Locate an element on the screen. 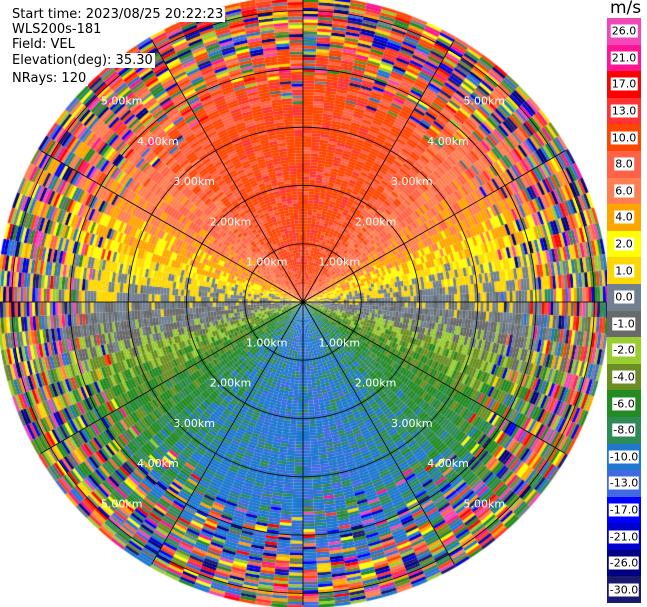 The width and height of the screenshot is (647, 607). colorbar-bin: 0.0 is located at coordinates (624, 297).